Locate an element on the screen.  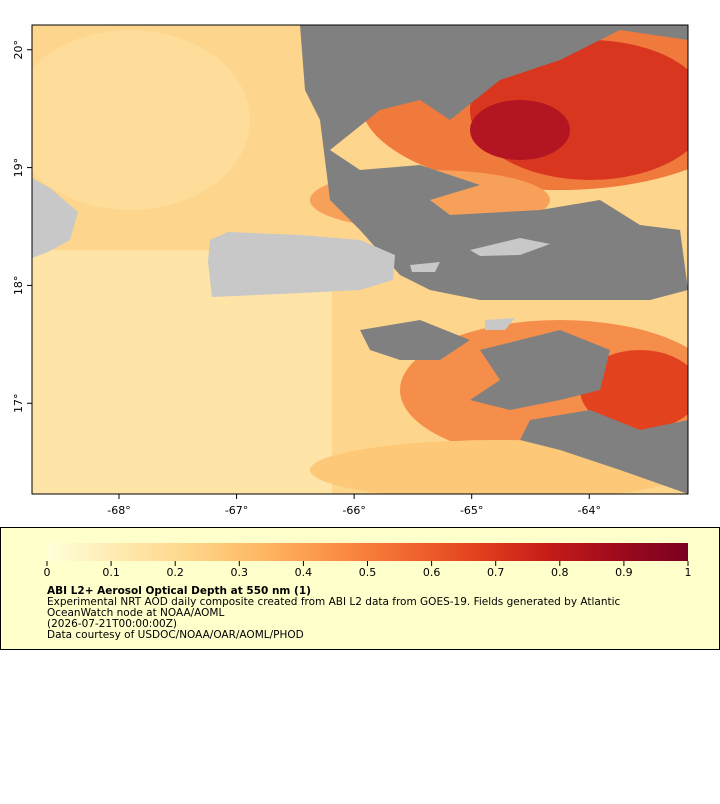
colorbar-tick-label: 0.4 is located at coordinates (304, 572).